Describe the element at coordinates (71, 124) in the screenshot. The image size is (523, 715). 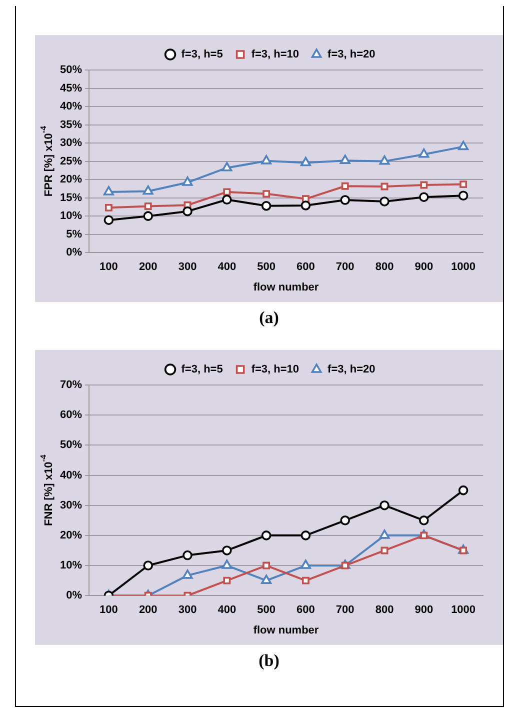
I see `y-tick-label: 35%` at that location.